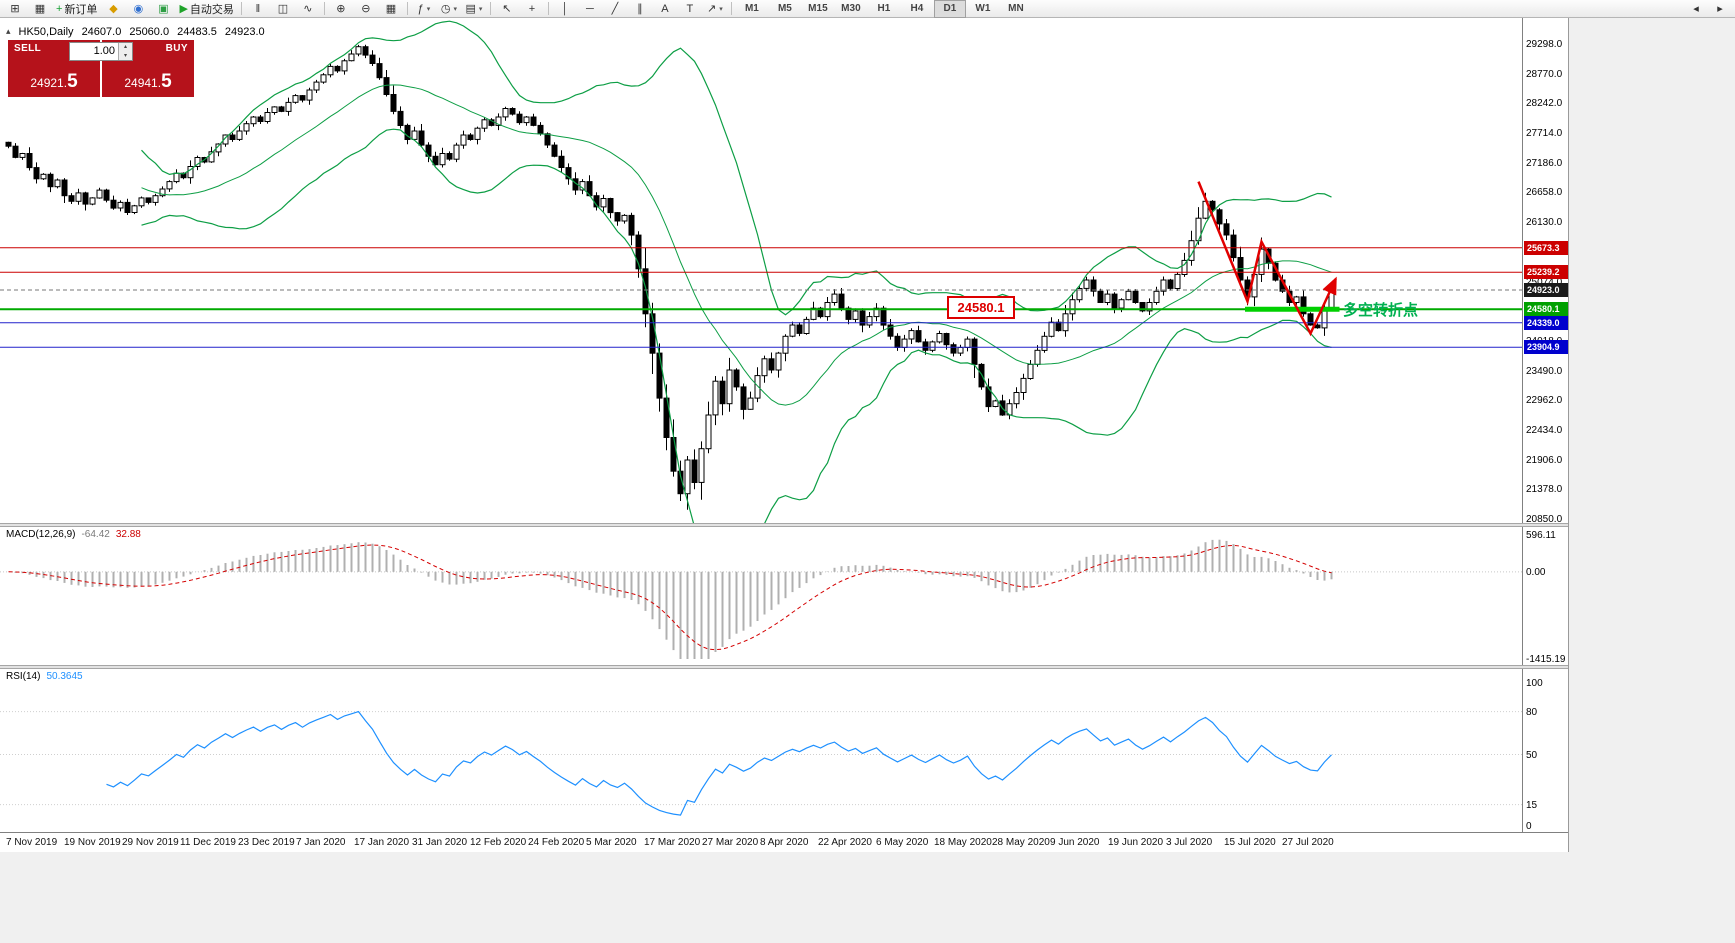 Image resolution: width=1735 pixels, height=943 pixels. I want to click on profiles-button: ▦, so click(40, 9).